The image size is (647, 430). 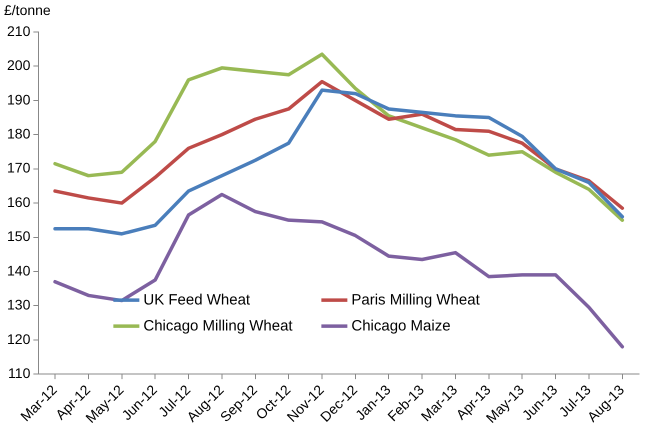 What do you see at coordinates (19, 30) in the screenshot?
I see `y-tick-label: 210` at bounding box center [19, 30].